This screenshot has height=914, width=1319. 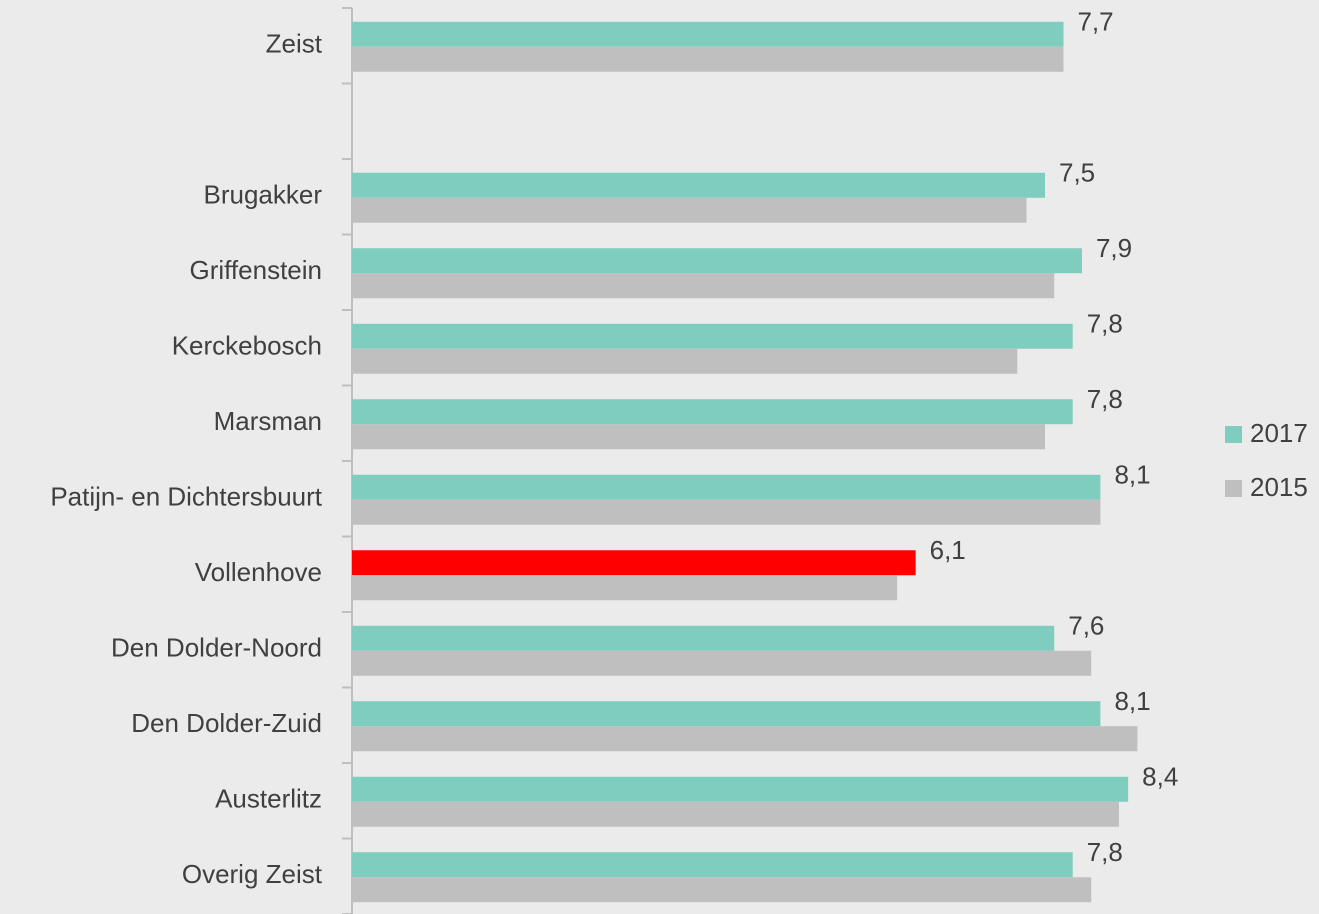 What do you see at coordinates (226, 723) in the screenshot?
I see `y-tick-label: Den Dolder-Zuid` at bounding box center [226, 723].